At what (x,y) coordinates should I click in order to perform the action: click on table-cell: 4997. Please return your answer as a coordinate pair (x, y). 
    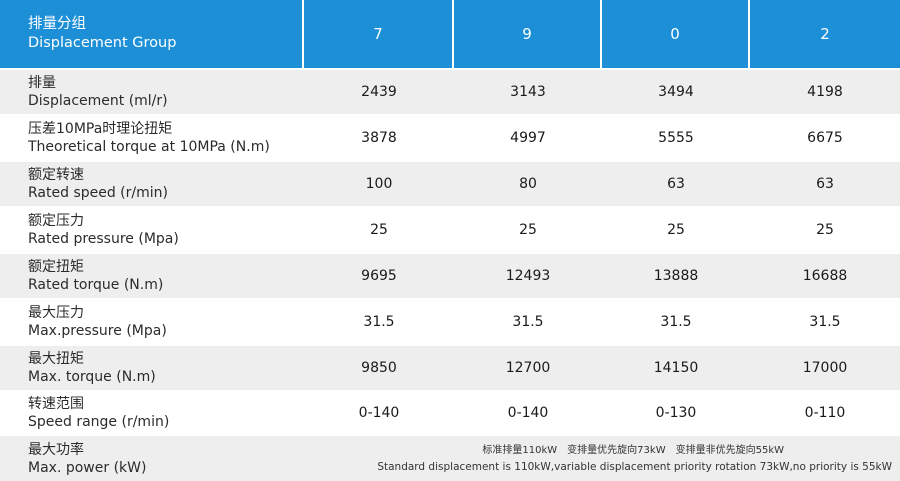
    Looking at the image, I should click on (528, 138).